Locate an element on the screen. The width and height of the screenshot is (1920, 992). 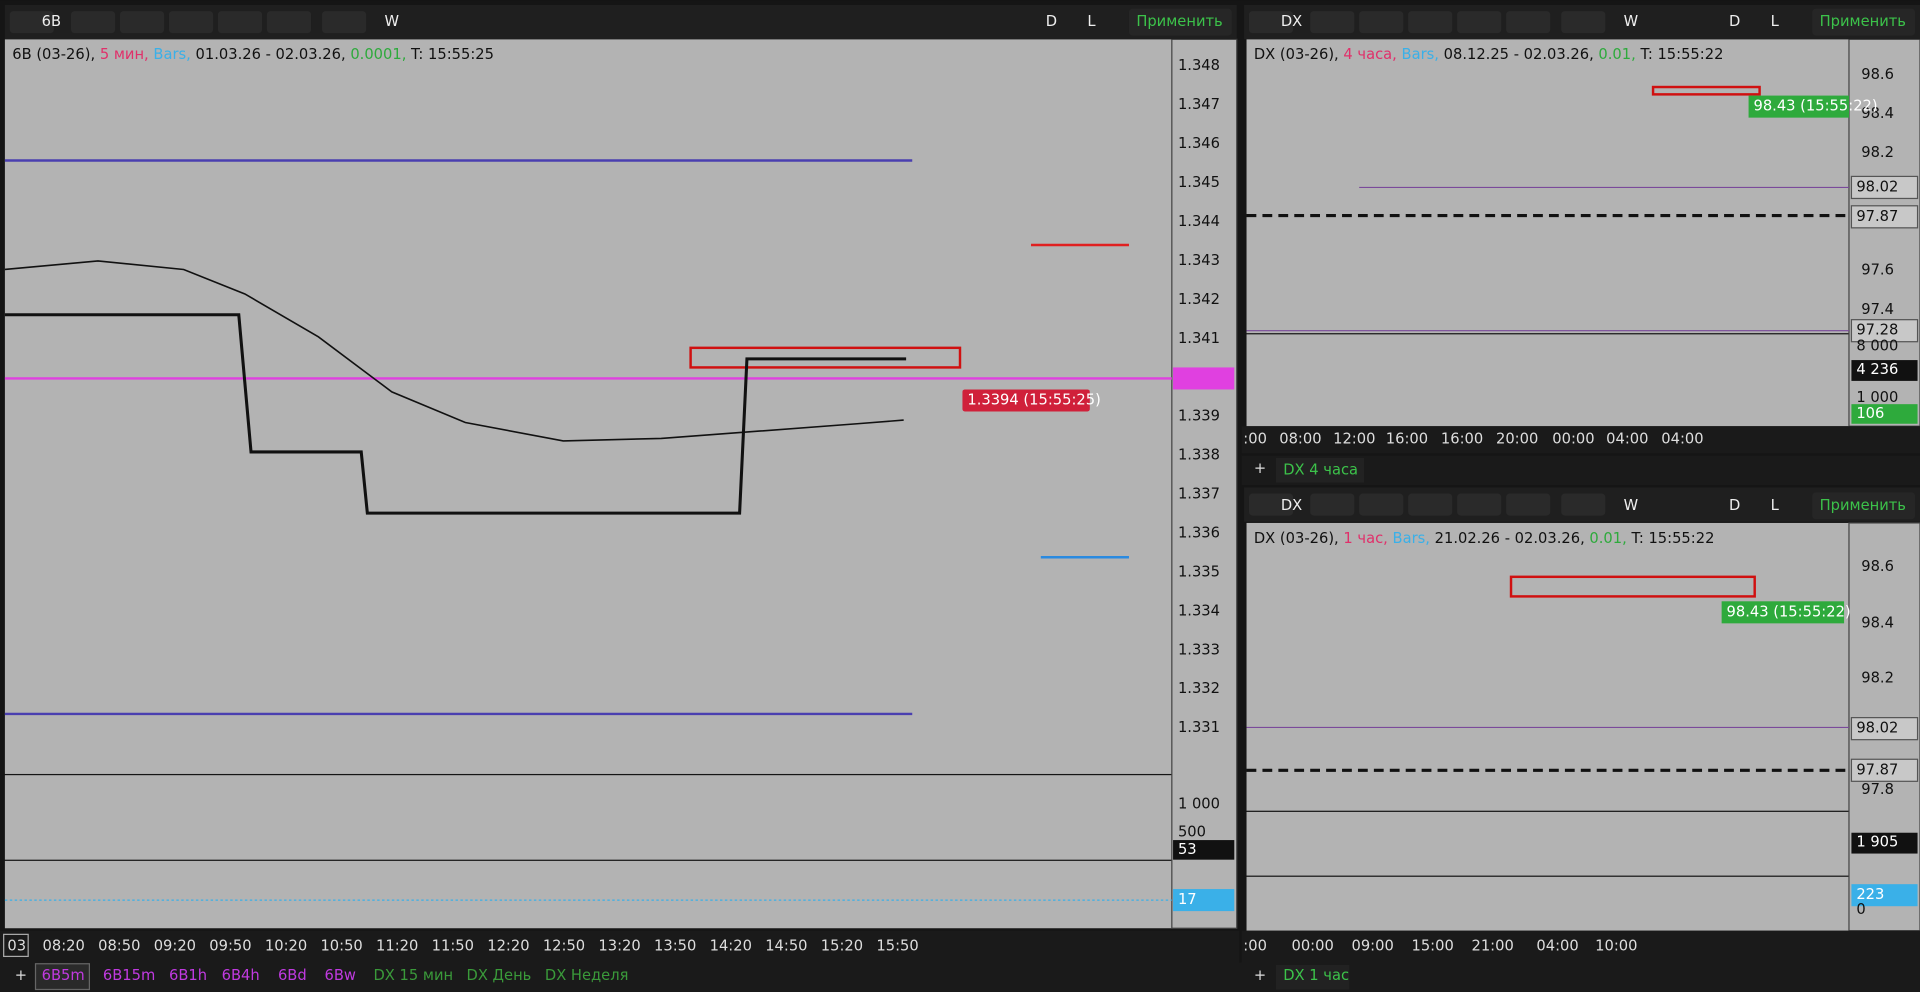
tr-price-pane is located at coordinates (1547, 186).